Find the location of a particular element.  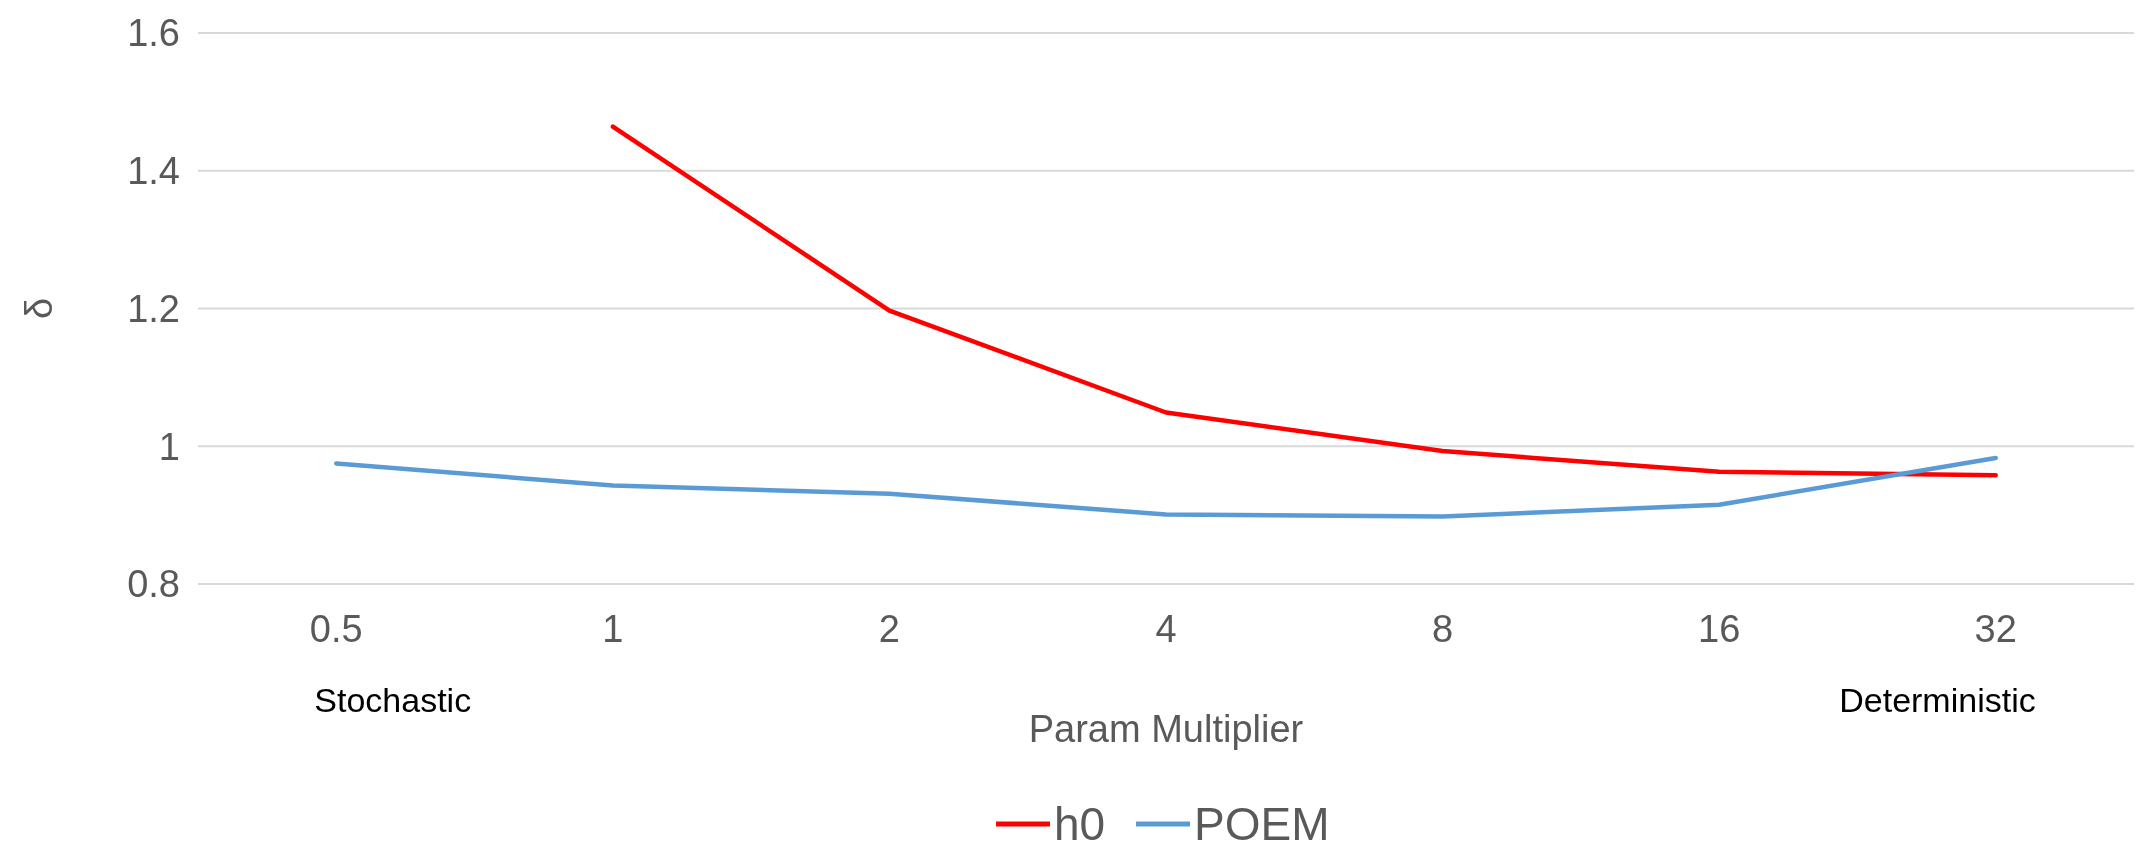

x-tick-label: 1 is located at coordinates (613, 629).